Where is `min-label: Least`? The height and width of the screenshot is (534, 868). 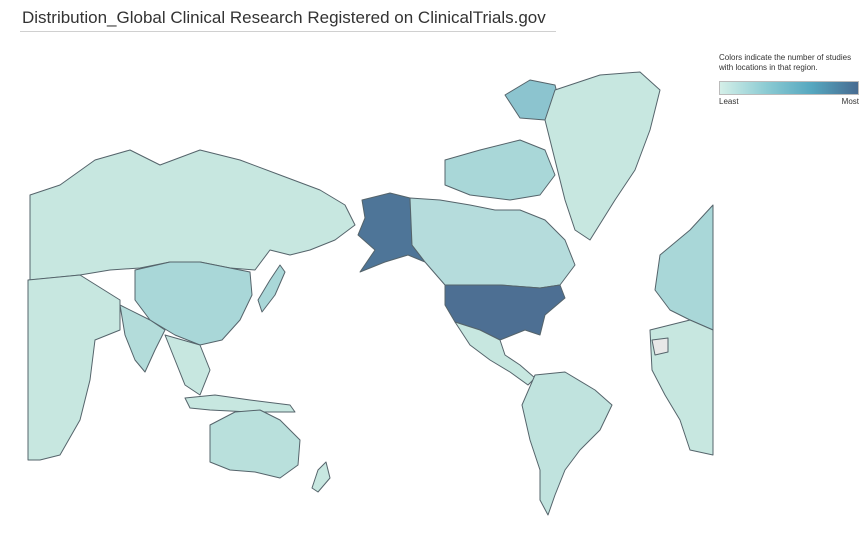 min-label: Least is located at coordinates (729, 101).